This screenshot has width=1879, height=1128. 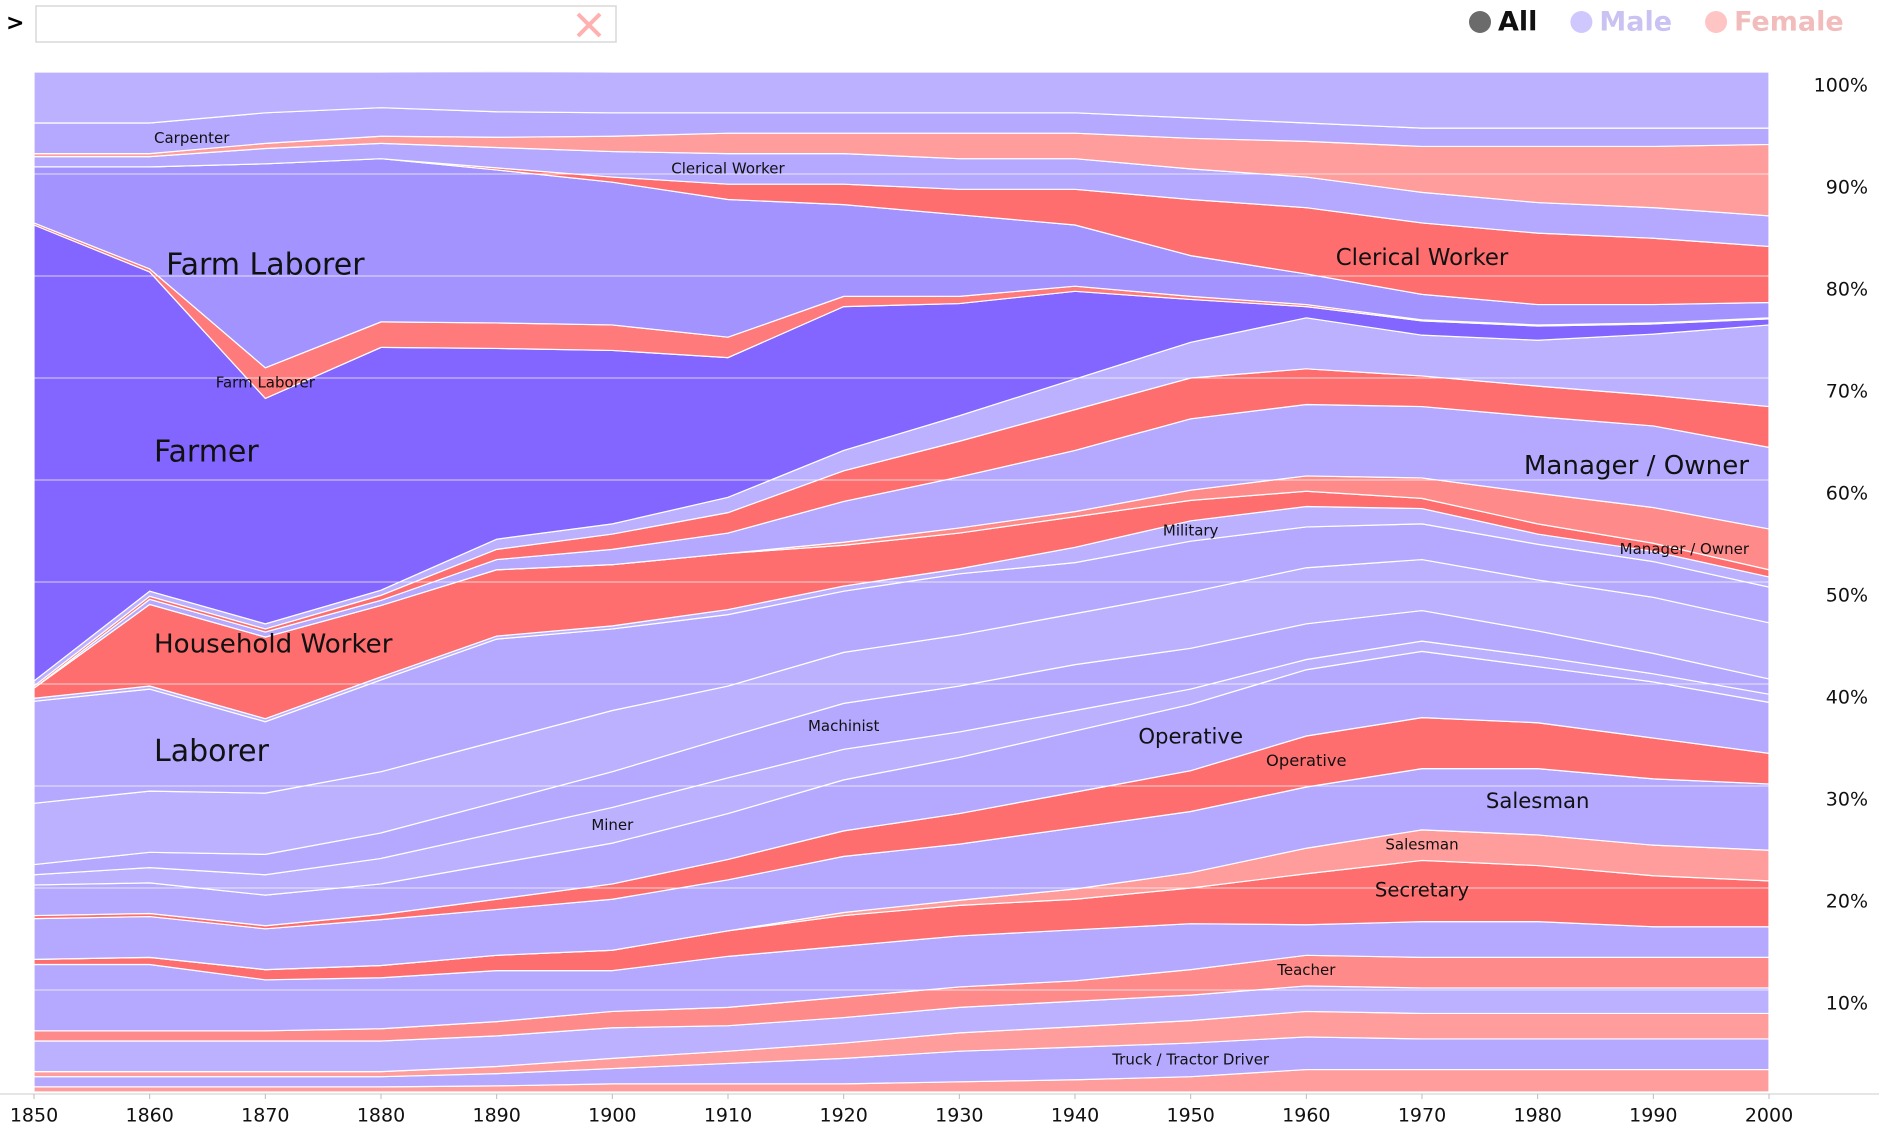 I want to click on series-label: Farmer, so click(x=206, y=451).